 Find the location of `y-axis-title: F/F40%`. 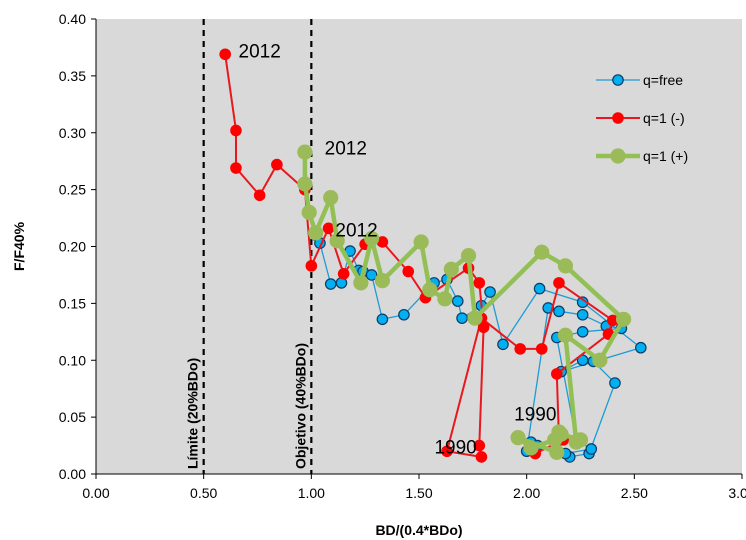

y-axis-title: F/F40% is located at coordinates (19, 246).